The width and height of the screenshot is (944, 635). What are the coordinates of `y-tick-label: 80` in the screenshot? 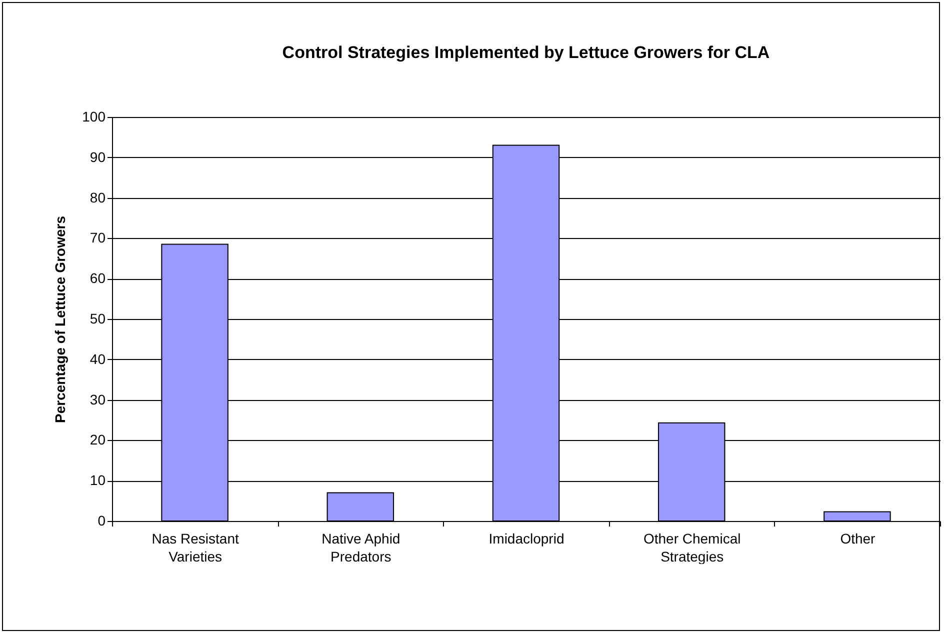 It's located at (98, 197).